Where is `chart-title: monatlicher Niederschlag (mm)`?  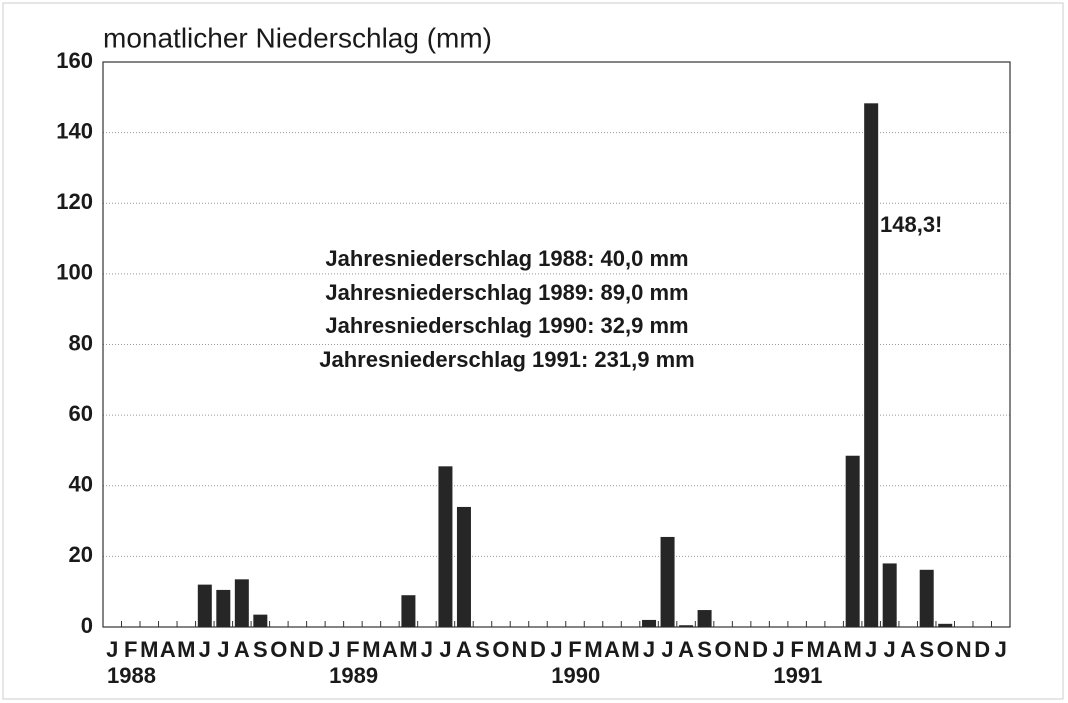
chart-title: monatlicher Niederschlag (mm) is located at coordinates (297, 37).